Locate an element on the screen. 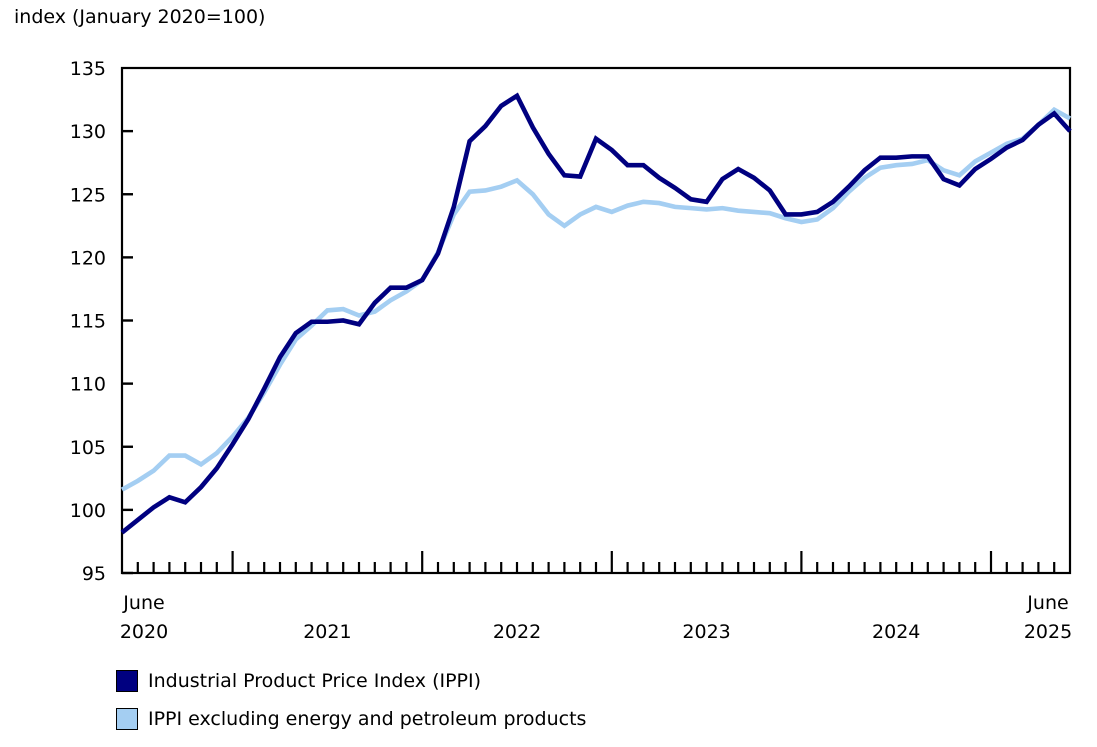 The image size is (1097, 747). legend-swatch-ippi-ex-energy is located at coordinates (127, 719).